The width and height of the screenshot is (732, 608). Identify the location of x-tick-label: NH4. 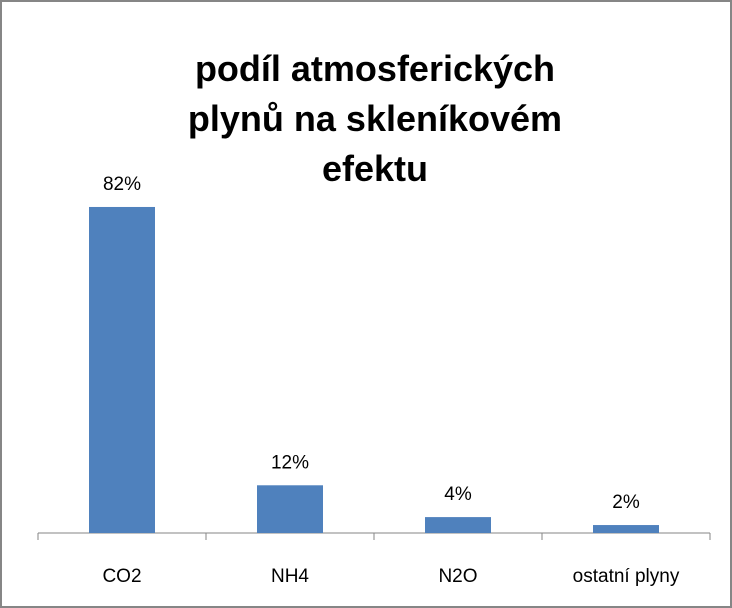
(290, 576).